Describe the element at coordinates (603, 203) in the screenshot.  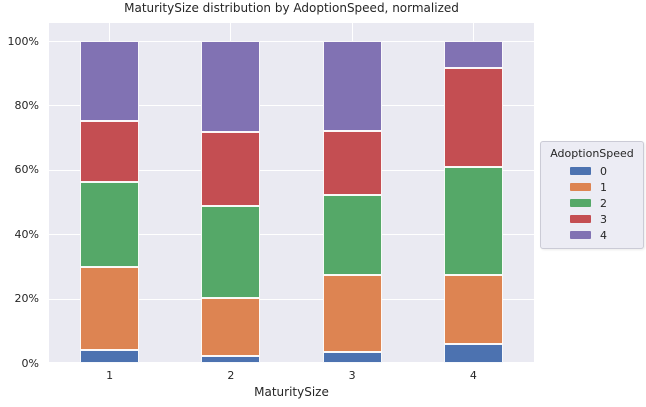
I see `legend-label: 2` at that location.